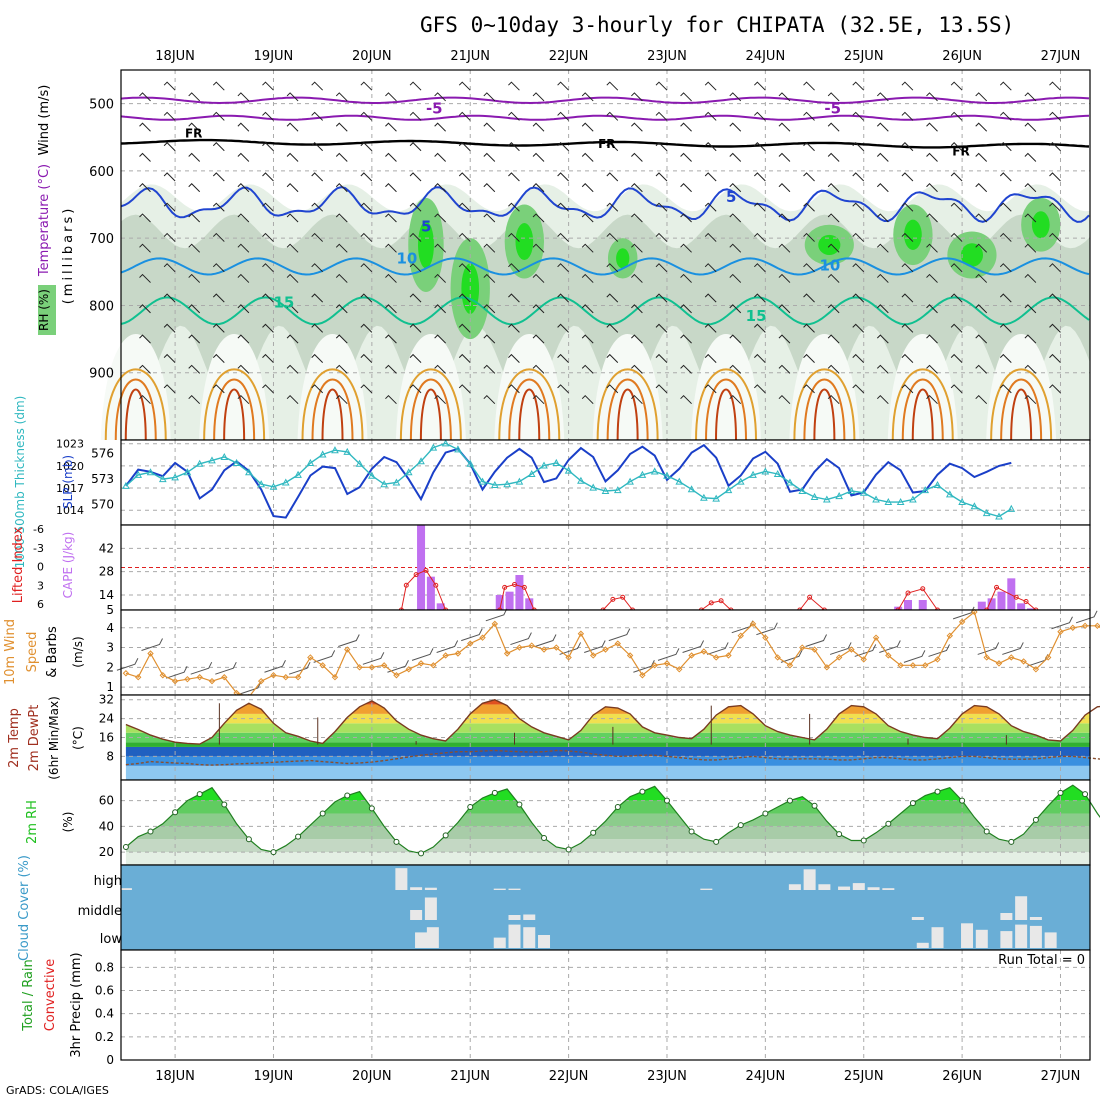 Image resolution: width=1100 pixels, height=1100 pixels. What do you see at coordinates (529, 917) in the screenshot?
I see `cloud-bar-middle` at bounding box center [529, 917].